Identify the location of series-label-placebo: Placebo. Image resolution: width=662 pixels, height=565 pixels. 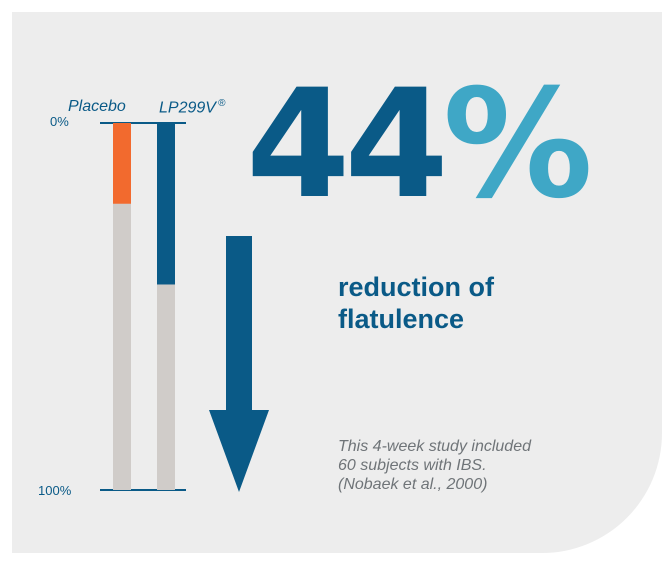
(97, 107).